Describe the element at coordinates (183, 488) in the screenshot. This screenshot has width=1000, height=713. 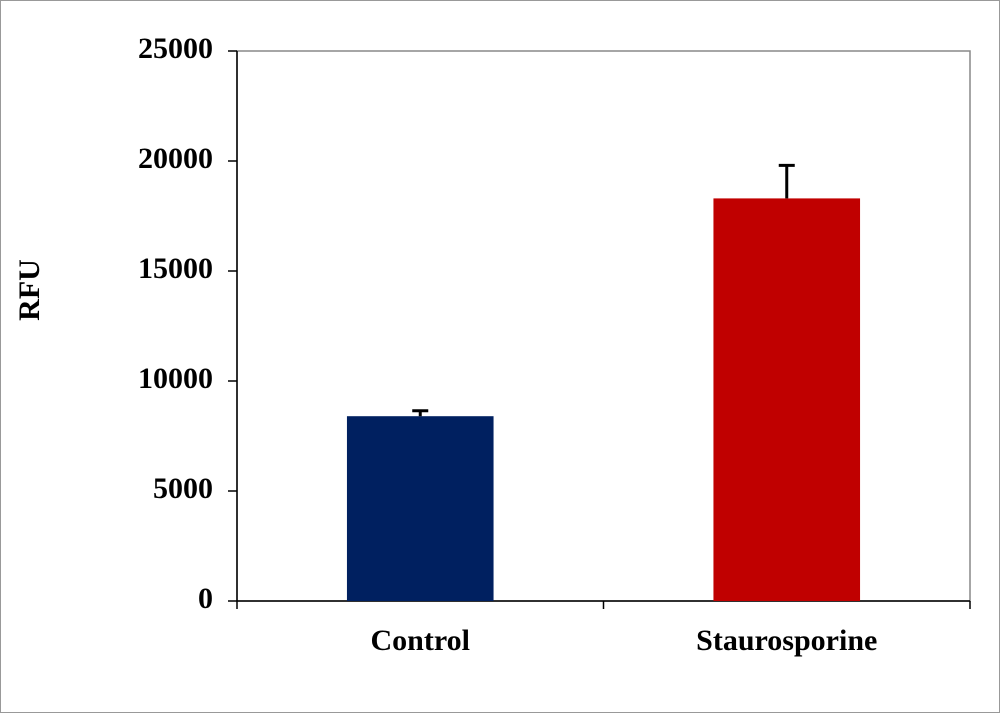
I see `y-tick-label: 5000` at that location.